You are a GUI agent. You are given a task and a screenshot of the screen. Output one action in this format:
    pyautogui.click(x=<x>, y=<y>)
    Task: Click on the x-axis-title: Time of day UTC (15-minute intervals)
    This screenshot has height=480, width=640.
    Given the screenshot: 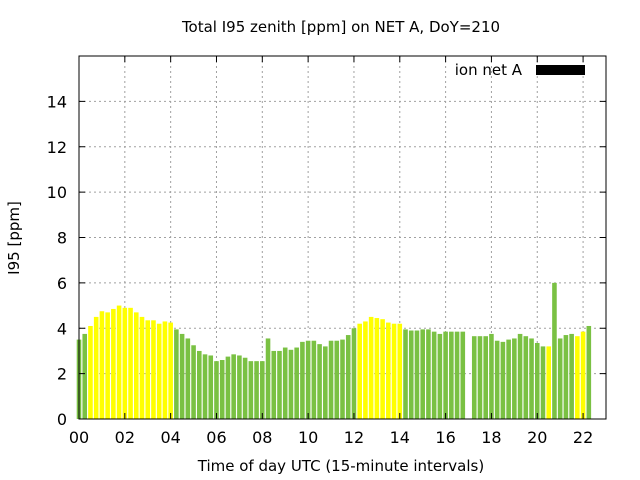 What is the action you would take?
    pyautogui.click(x=340, y=466)
    